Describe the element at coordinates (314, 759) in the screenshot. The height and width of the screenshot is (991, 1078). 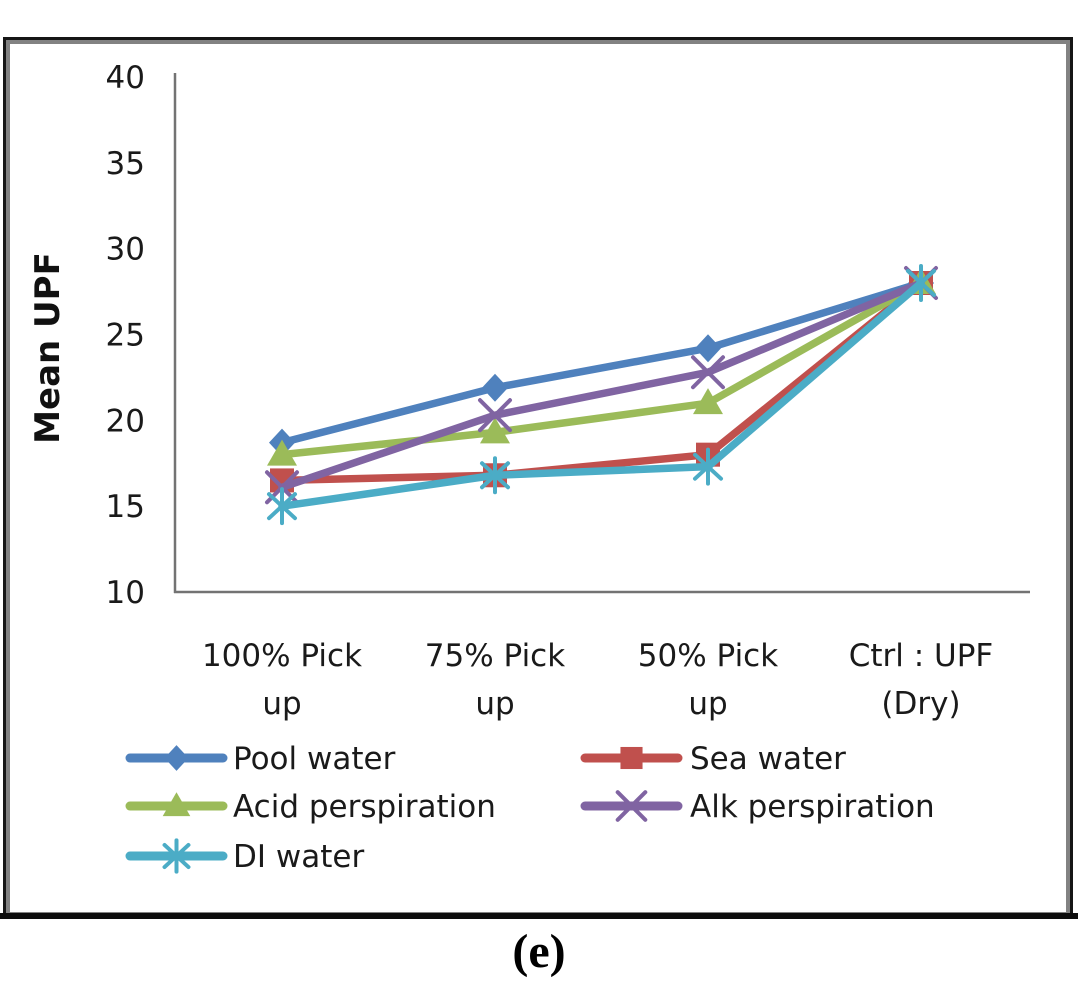
I see `legend-label-pool-water: Pool water` at that location.